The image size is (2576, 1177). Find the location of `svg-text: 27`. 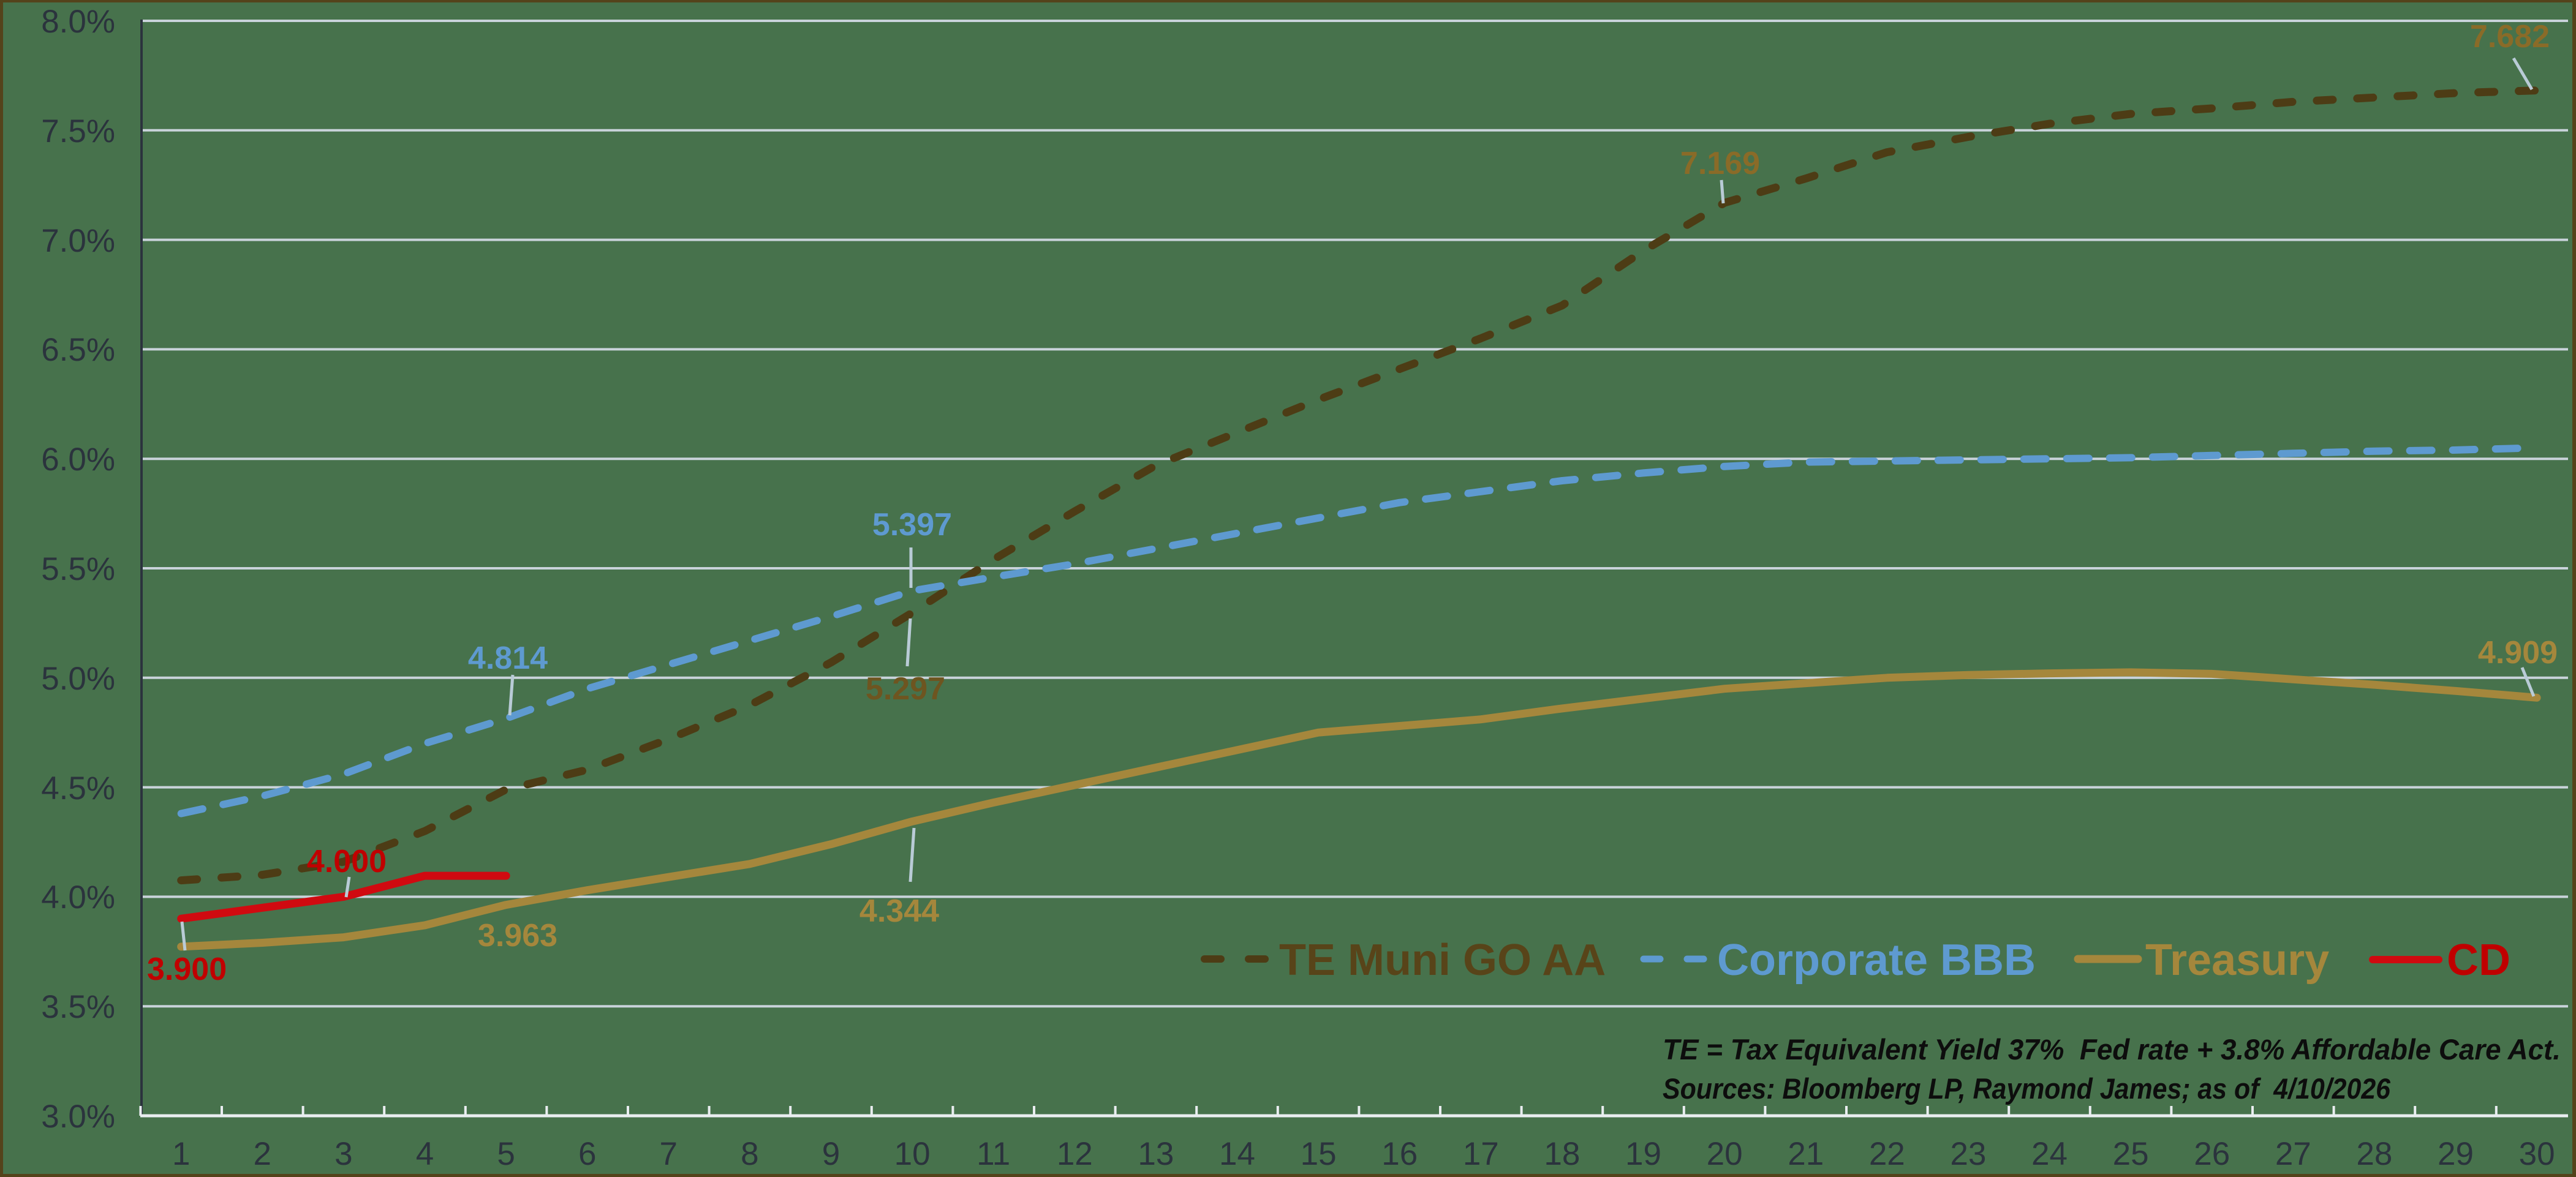

svg-text: 27 is located at coordinates (2293, 1154).